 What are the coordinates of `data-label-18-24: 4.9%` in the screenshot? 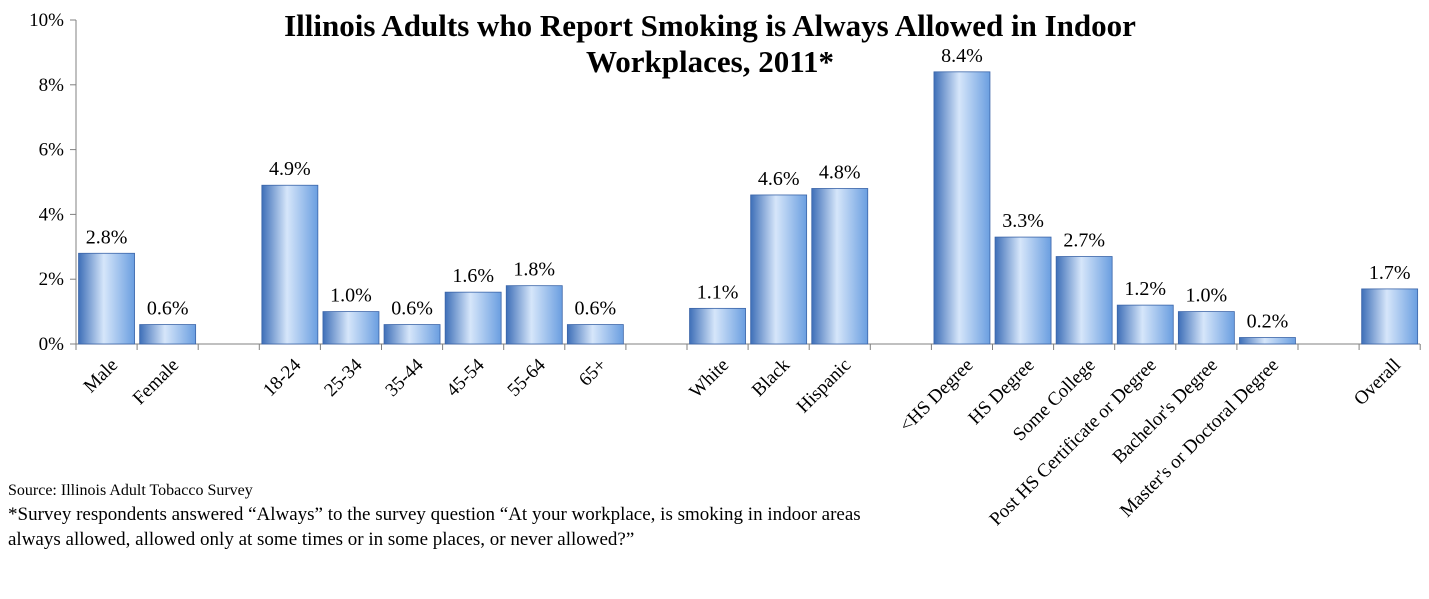 It's located at (290, 169).